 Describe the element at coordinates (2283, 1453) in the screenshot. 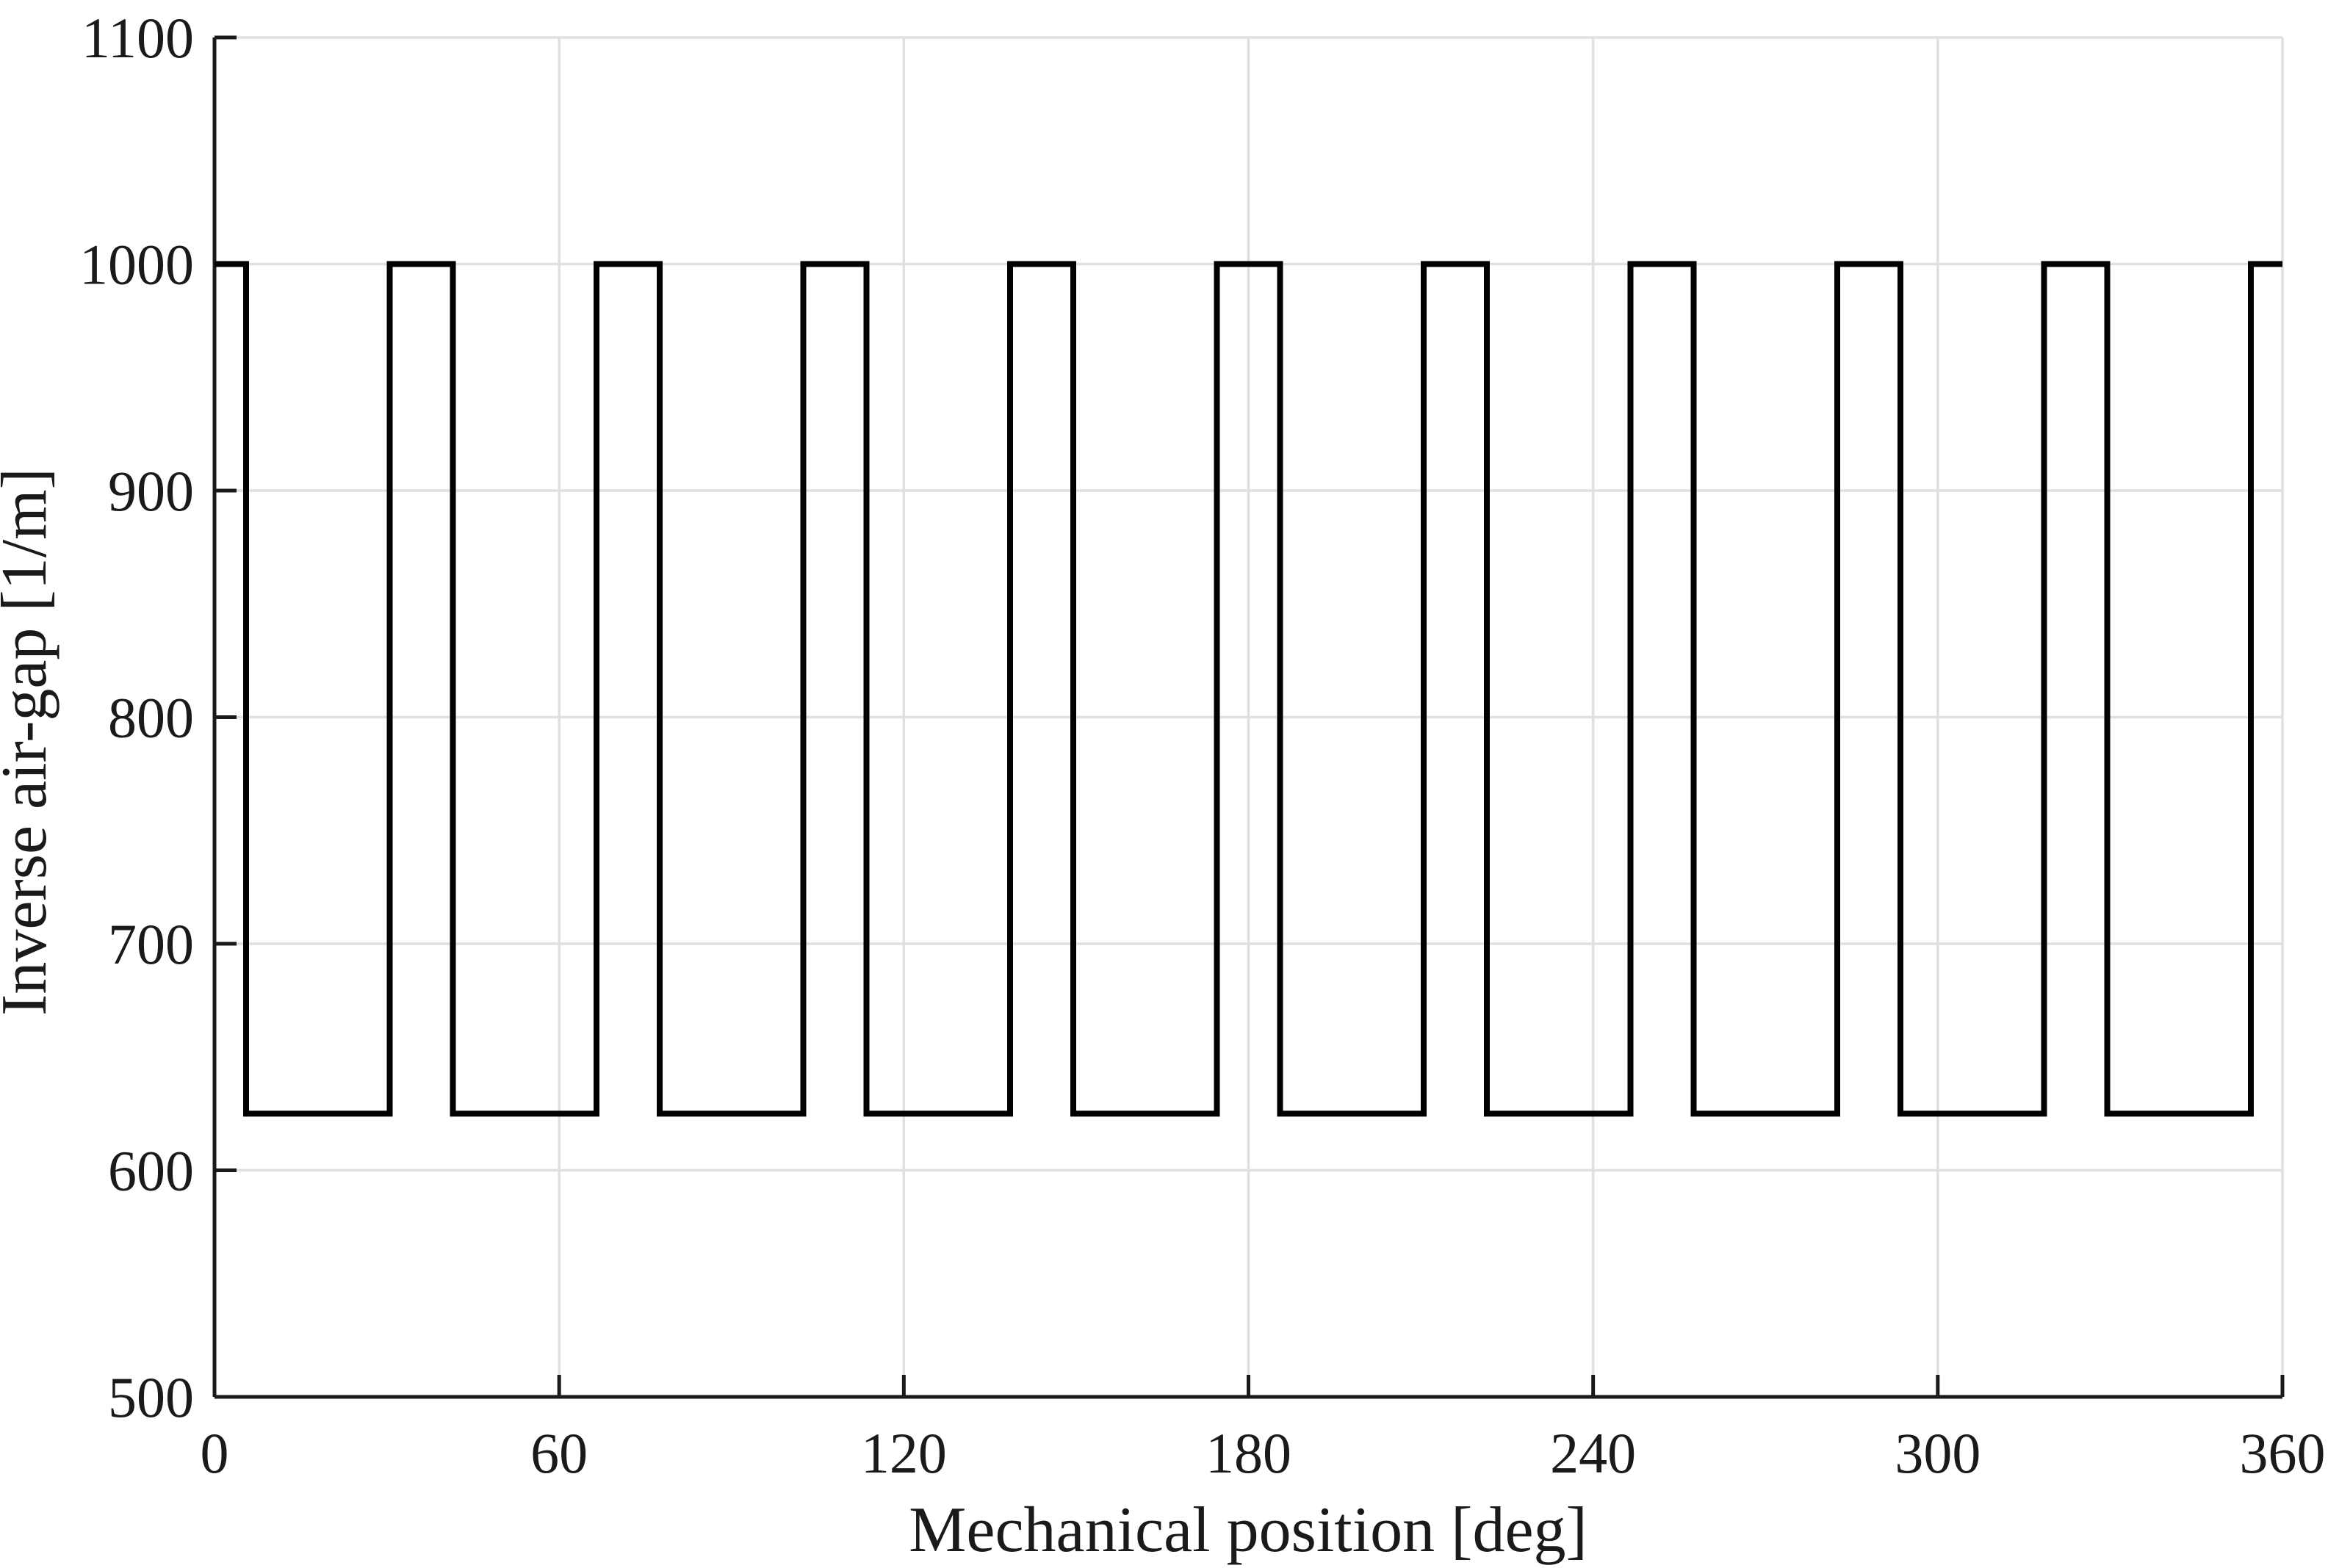

I see `x-tick-label: 360` at that location.